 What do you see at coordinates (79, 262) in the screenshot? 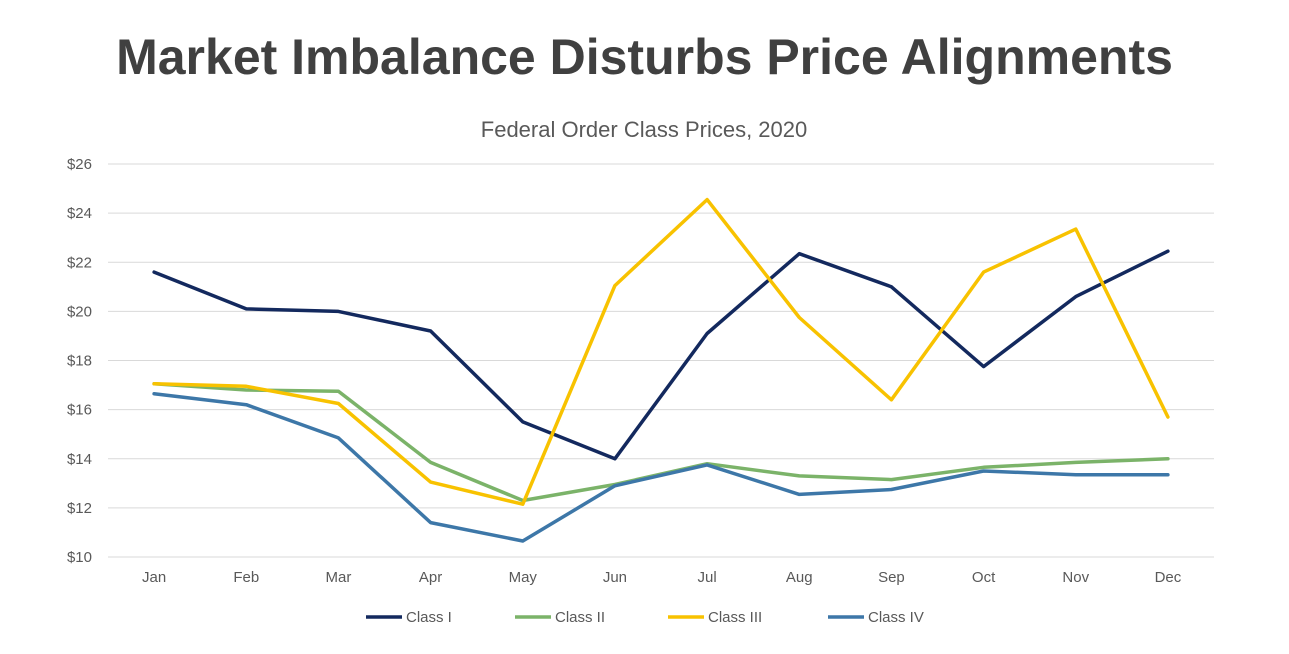
I see `y-tick-label: $22` at bounding box center [79, 262].